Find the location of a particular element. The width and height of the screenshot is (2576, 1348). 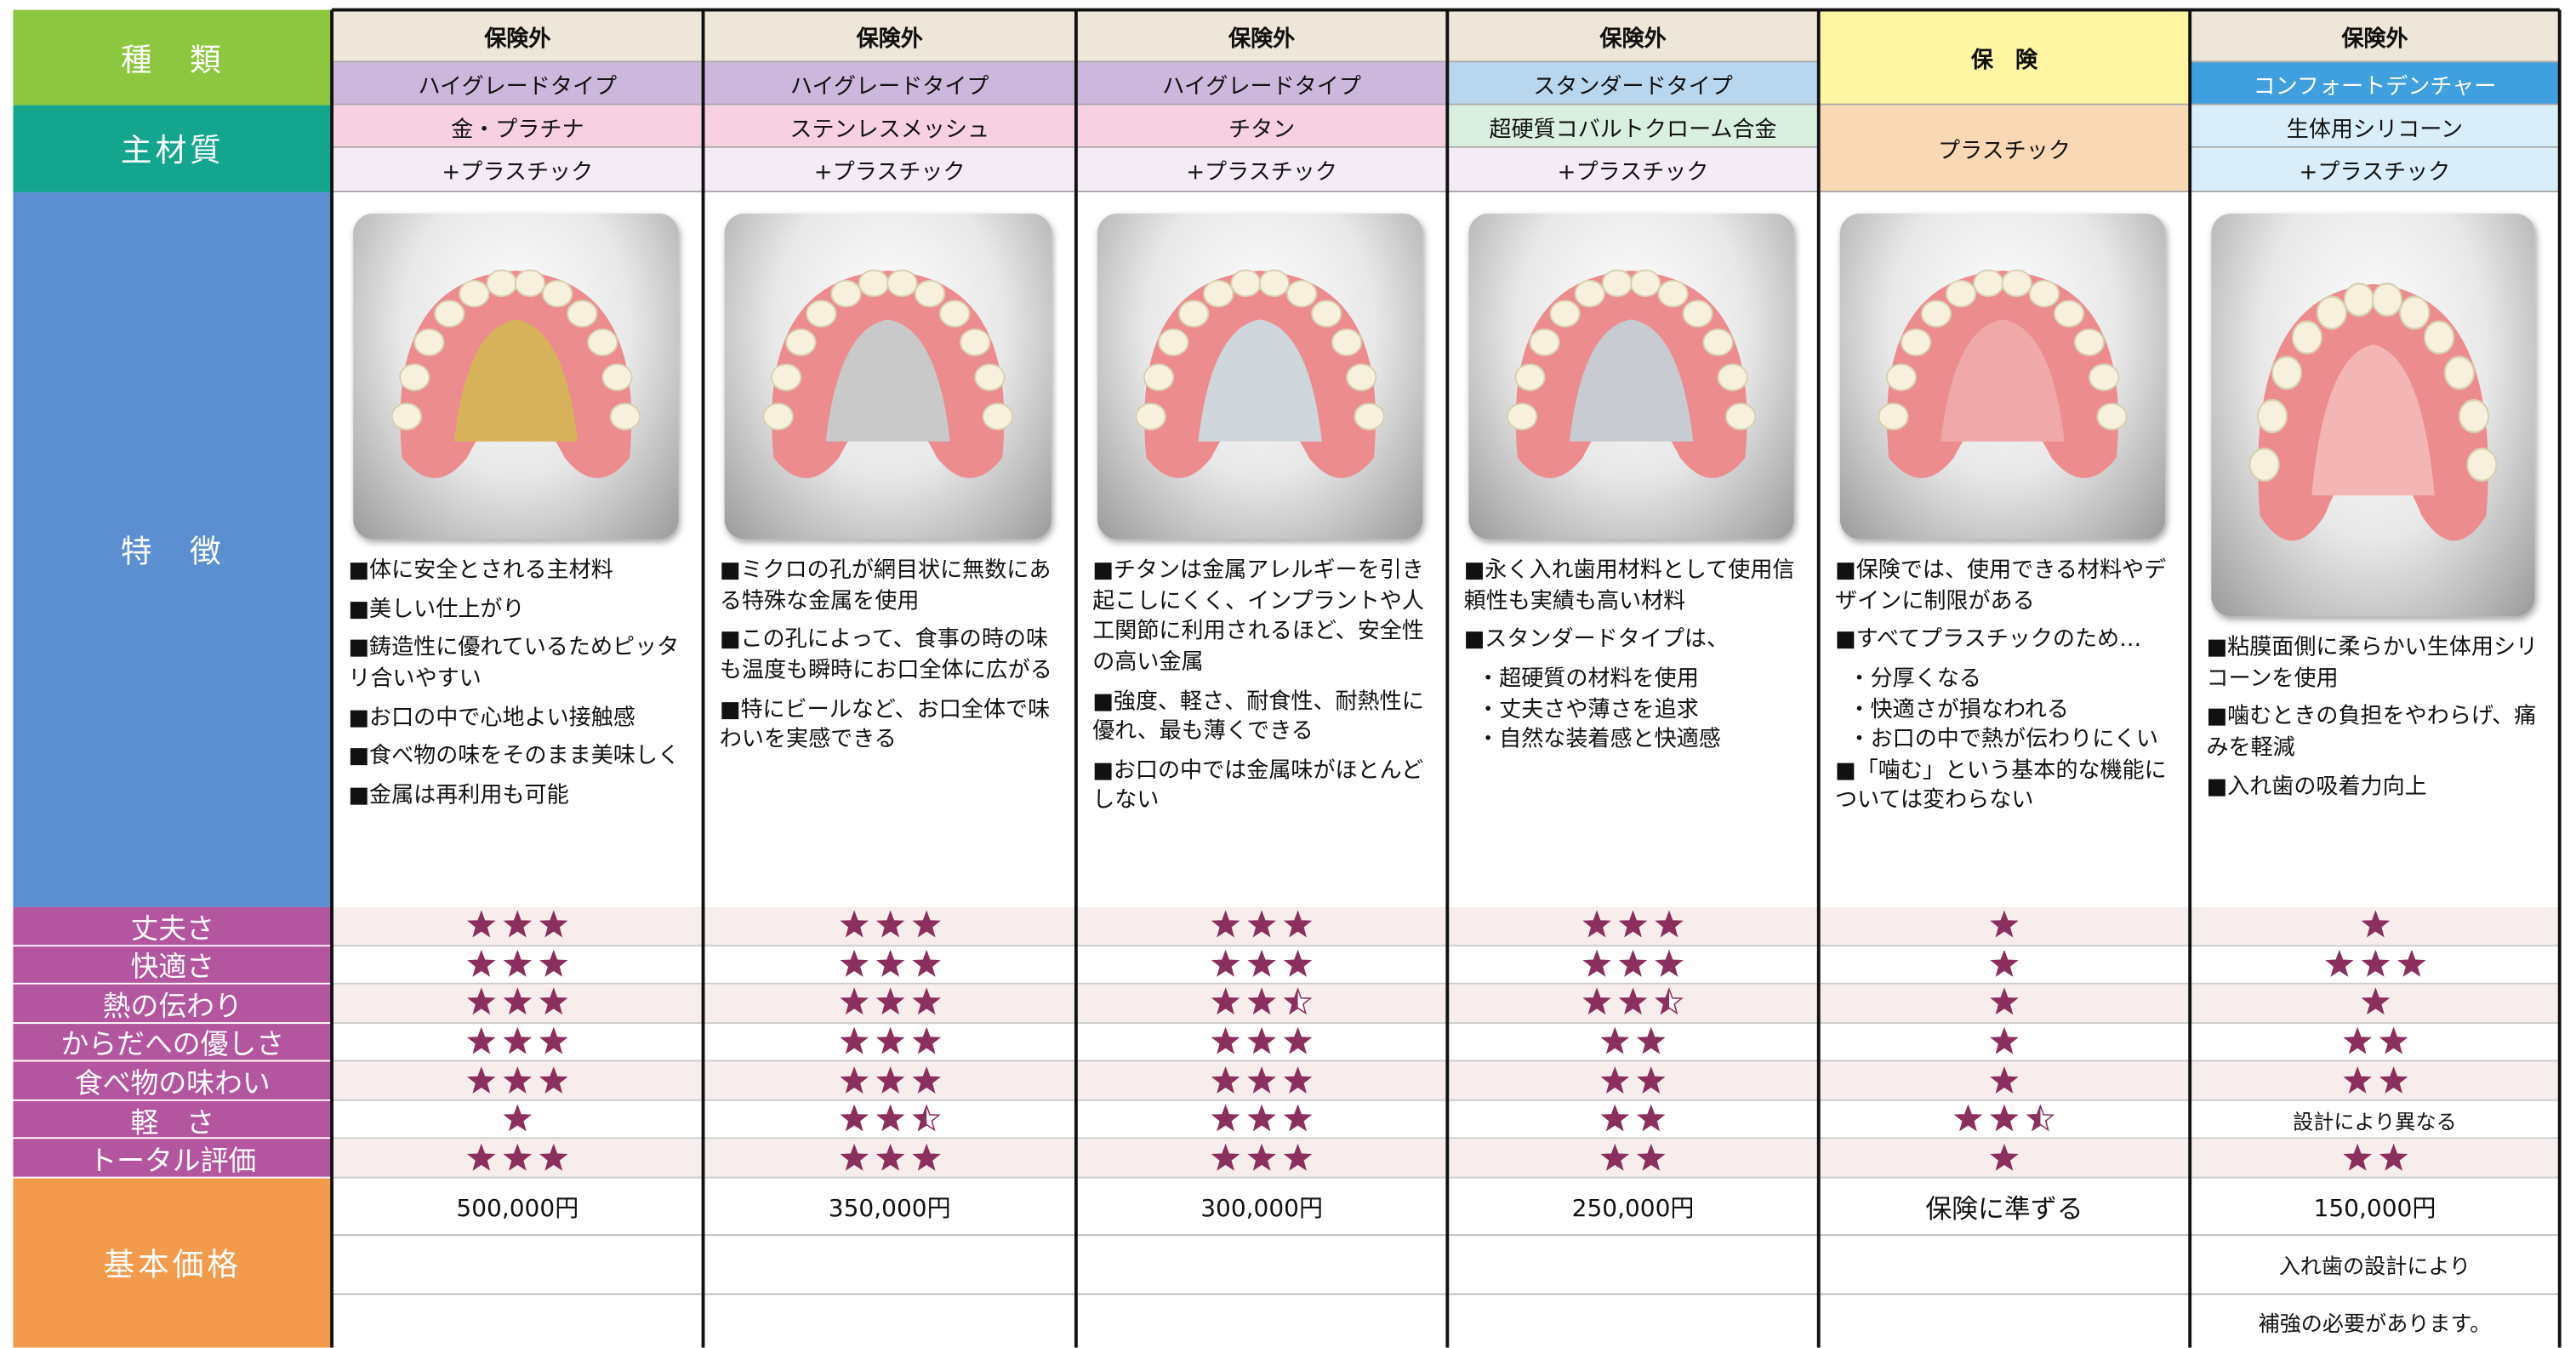

feature: ■食べ物の味をそのまま美味しく is located at coordinates (514, 756).